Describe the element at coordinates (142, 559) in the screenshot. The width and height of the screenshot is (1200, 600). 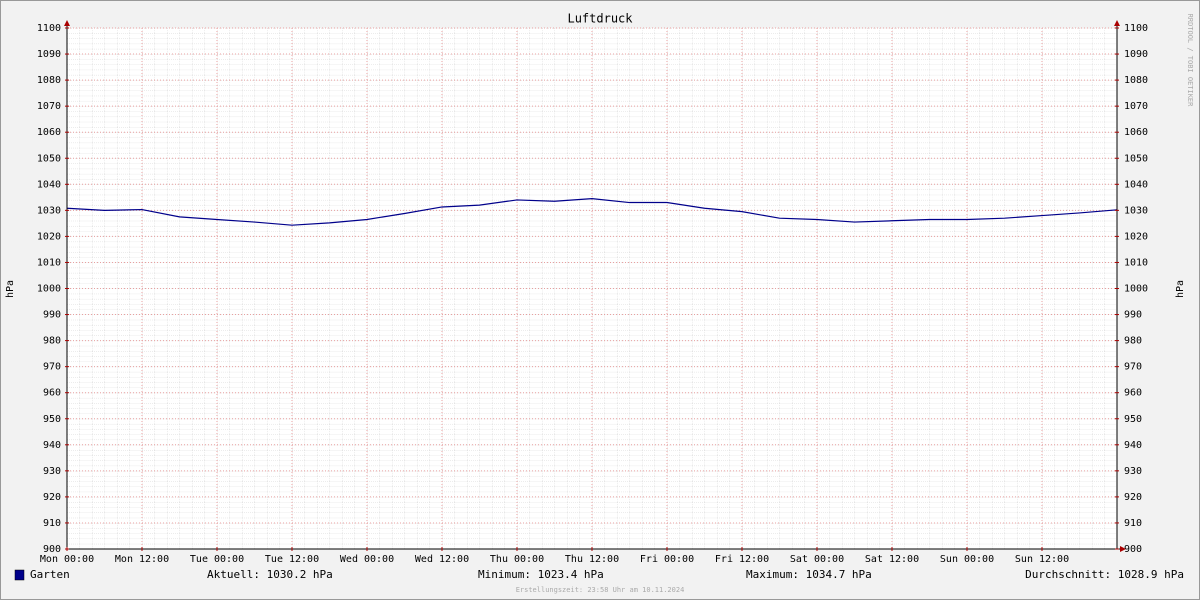
I see `x-tick-label: Mon 12:00` at that location.